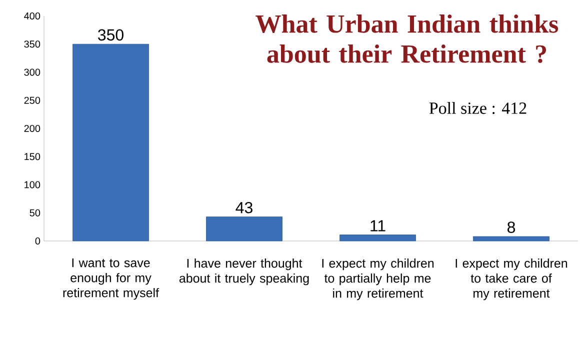 This screenshot has width=585, height=347. I want to click on data-label: 8, so click(511, 227).